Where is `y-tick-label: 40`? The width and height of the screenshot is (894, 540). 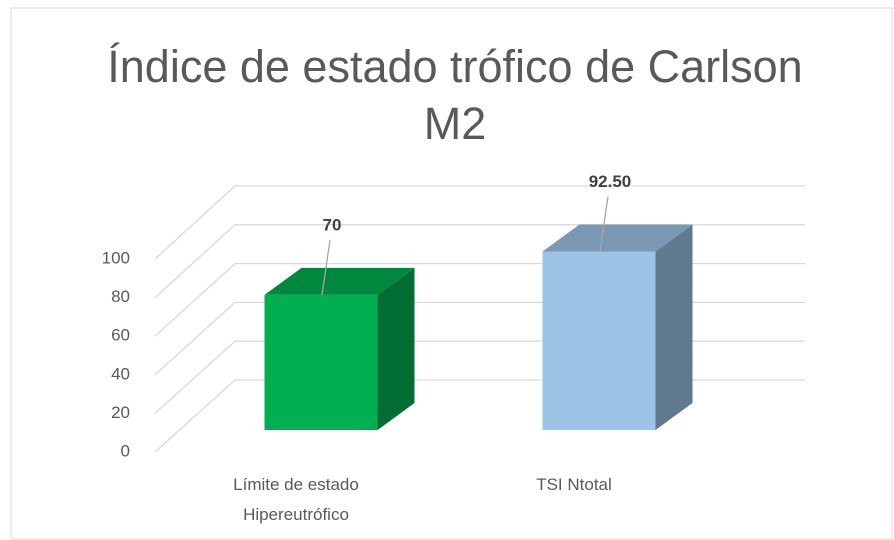
y-tick-label: 40 is located at coordinates (120, 373).